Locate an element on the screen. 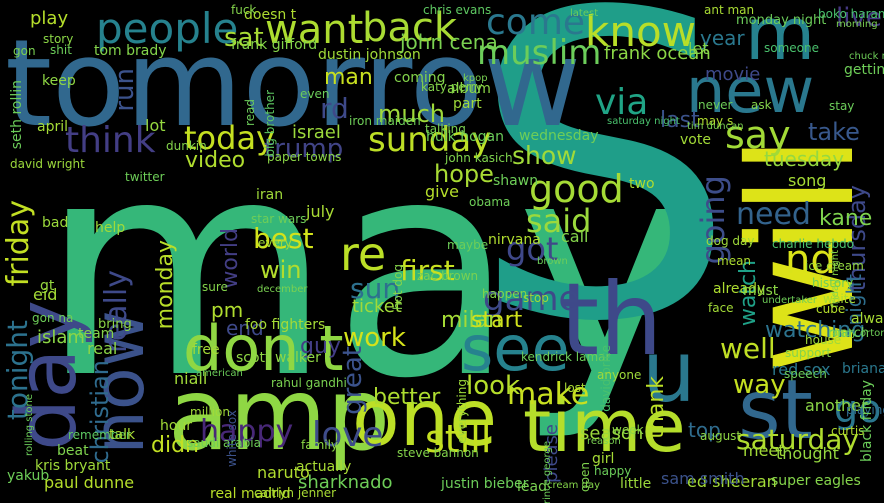  cloud-word: gon is located at coordinates (24, 51).